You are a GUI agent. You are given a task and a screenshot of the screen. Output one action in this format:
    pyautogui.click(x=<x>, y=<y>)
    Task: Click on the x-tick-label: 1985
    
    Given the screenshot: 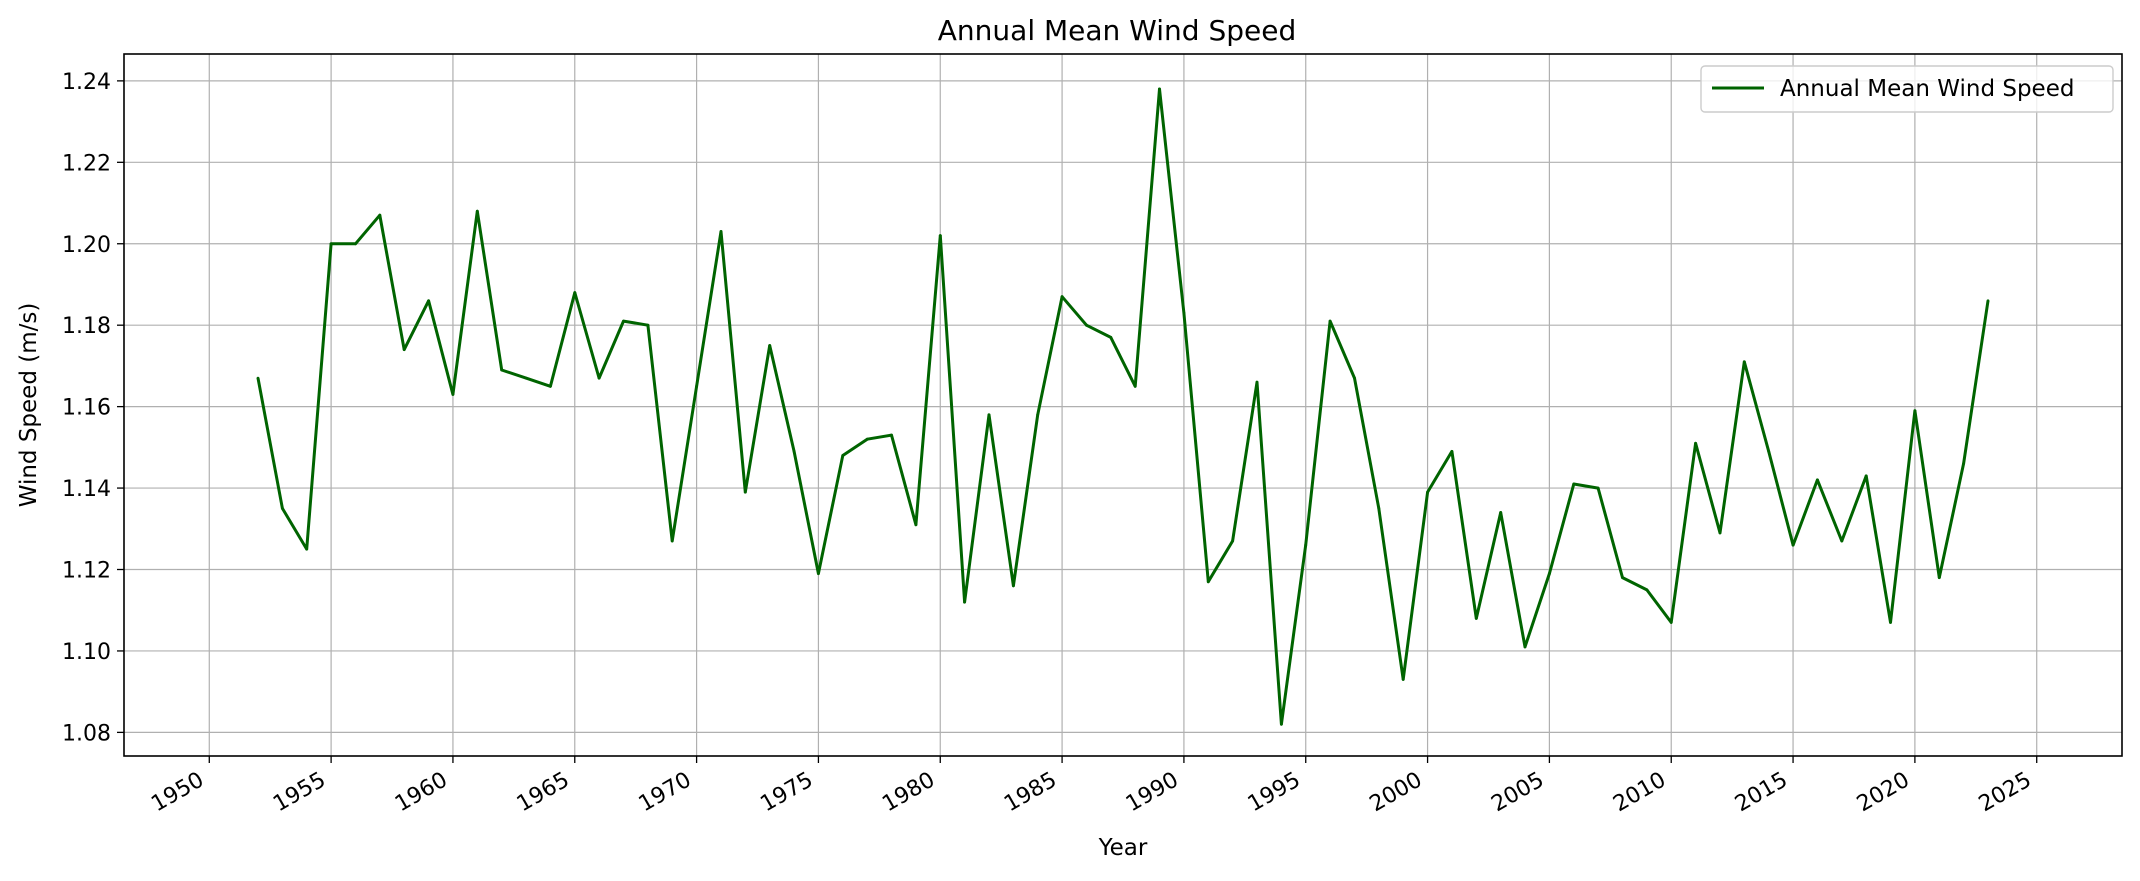 What is the action you would take?
    pyautogui.click(x=1030, y=793)
    